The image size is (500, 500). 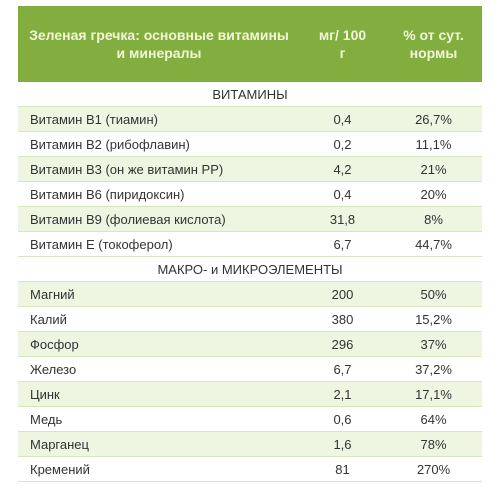 I want to click on daily-percent: 11,1%, so click(x=433, y=144).